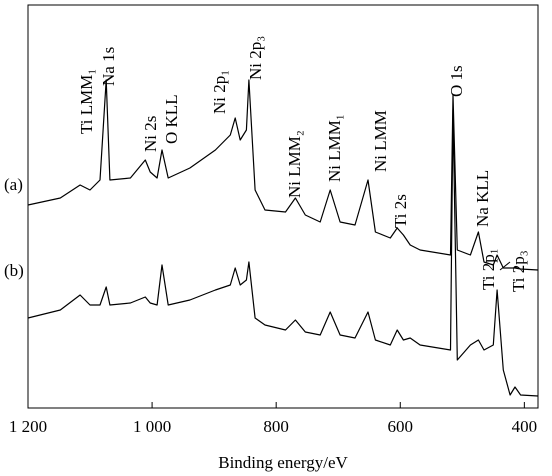 This screenshot has height=476, width=552. What do you see at coordinates (401, 426) in the screenshot?
I see `x-tick-label: 600` at bounding box center [401, 426].